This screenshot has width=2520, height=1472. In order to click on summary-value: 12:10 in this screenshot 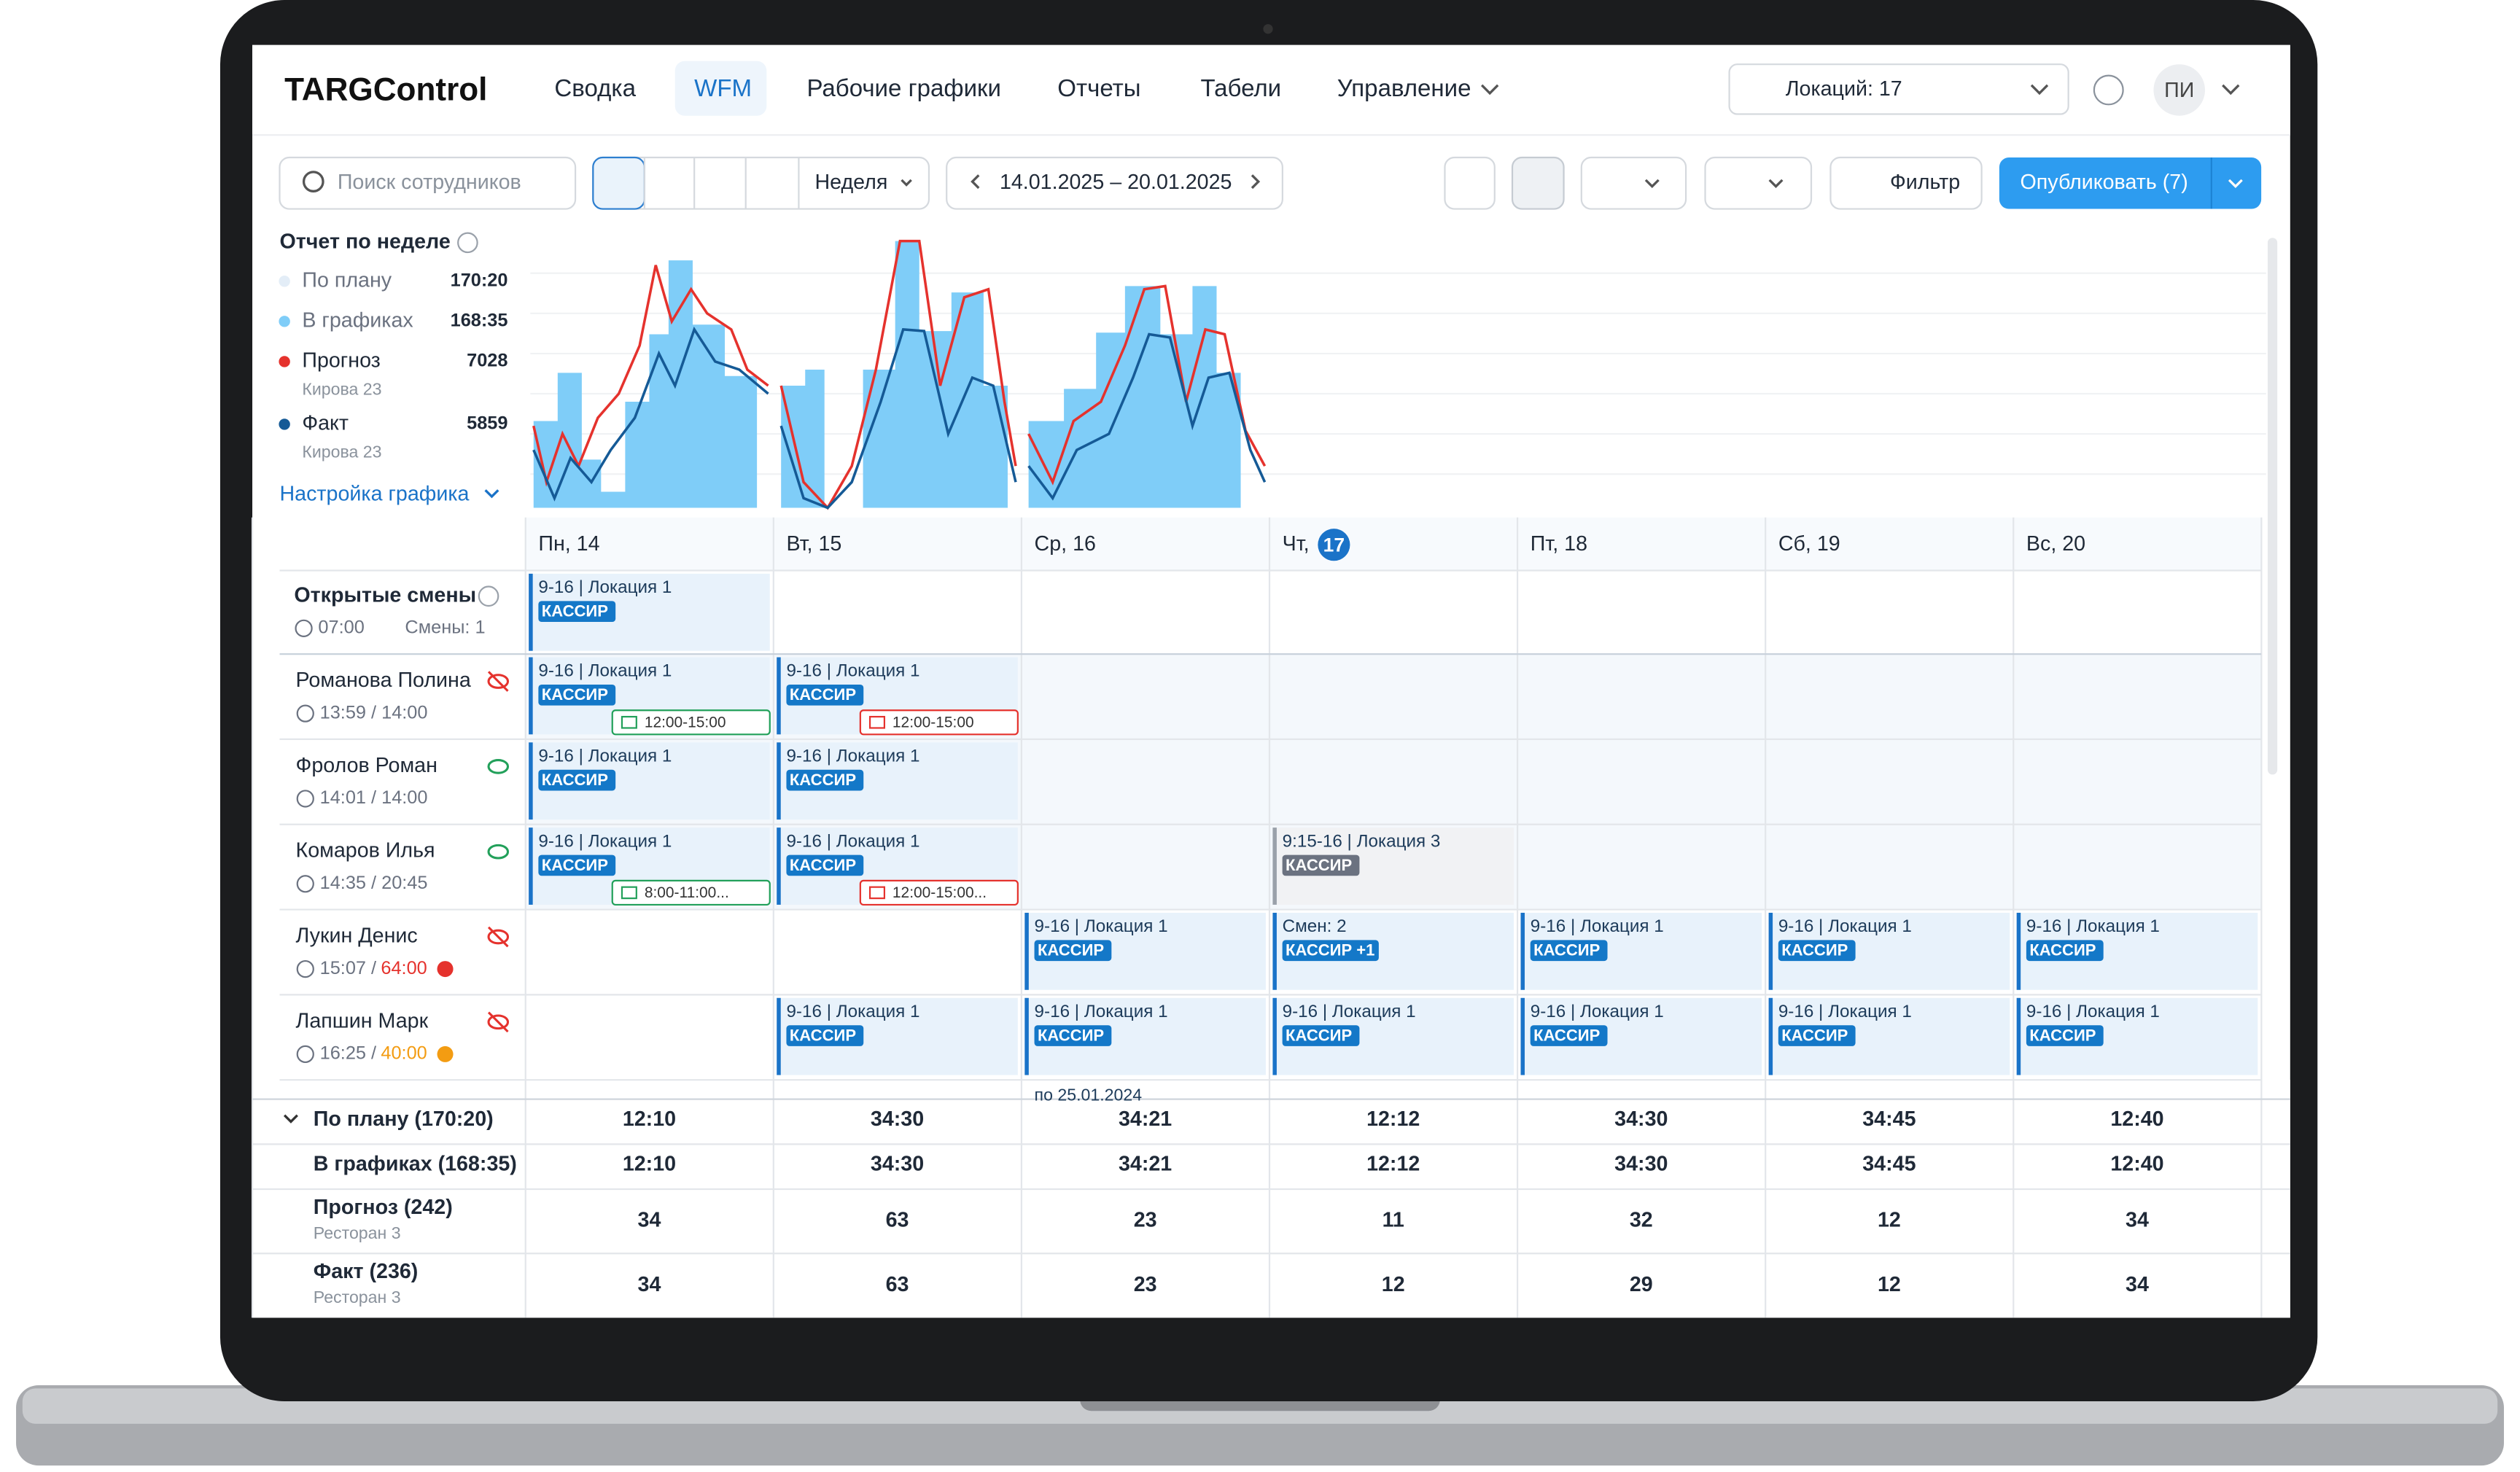, I will do `click(649, 1164)`.